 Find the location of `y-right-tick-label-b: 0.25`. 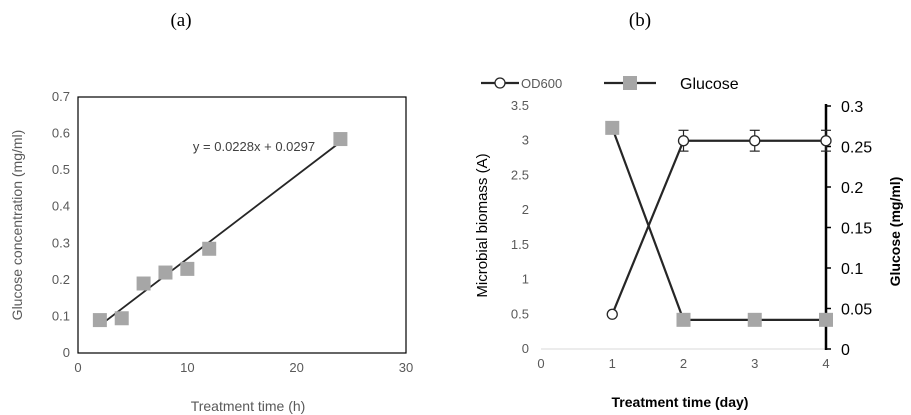

y-right-tick-label-b: 0.25 is located at coordinates (856, 148).